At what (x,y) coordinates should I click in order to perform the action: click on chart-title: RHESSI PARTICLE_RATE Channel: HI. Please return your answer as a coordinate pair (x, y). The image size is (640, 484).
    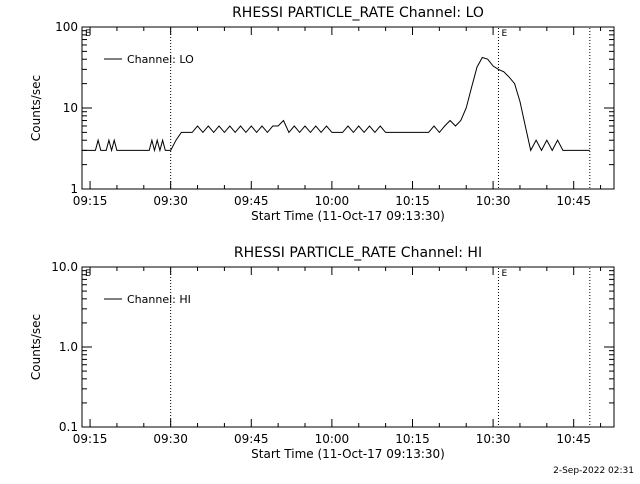
    Looking at the image, I should click on (358, 253).